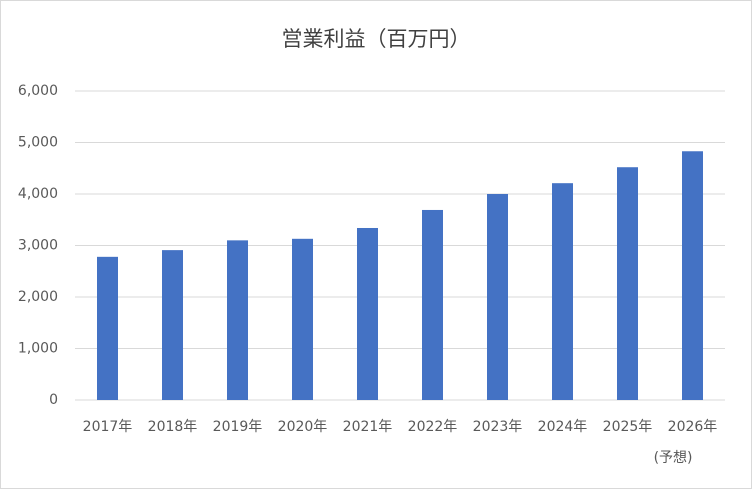 The width and height of the screenshot is (752, 489). I want to click on x-tick-label: 2022年, so click(433, 427).